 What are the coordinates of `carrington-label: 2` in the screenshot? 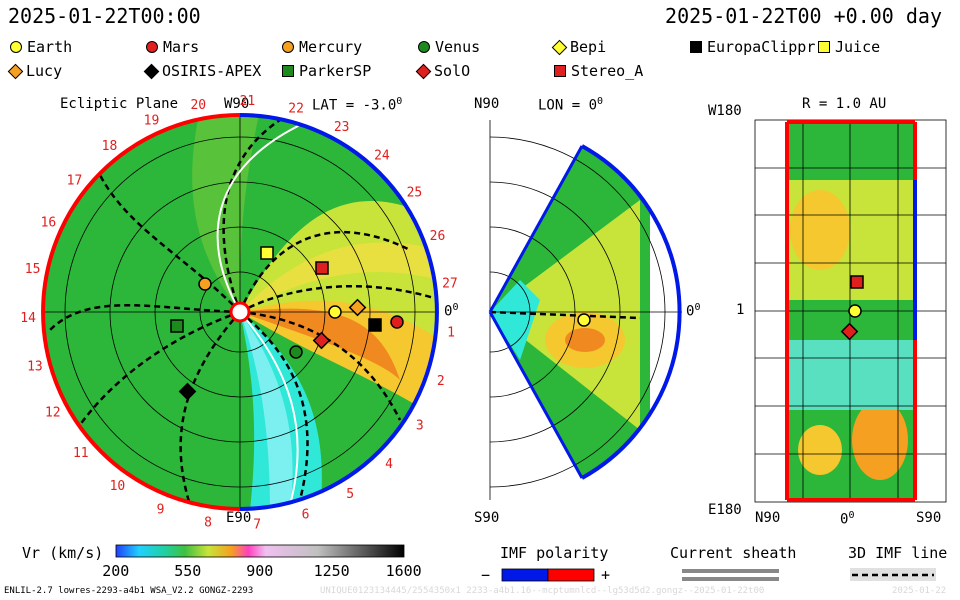 It's located at (441, 381).